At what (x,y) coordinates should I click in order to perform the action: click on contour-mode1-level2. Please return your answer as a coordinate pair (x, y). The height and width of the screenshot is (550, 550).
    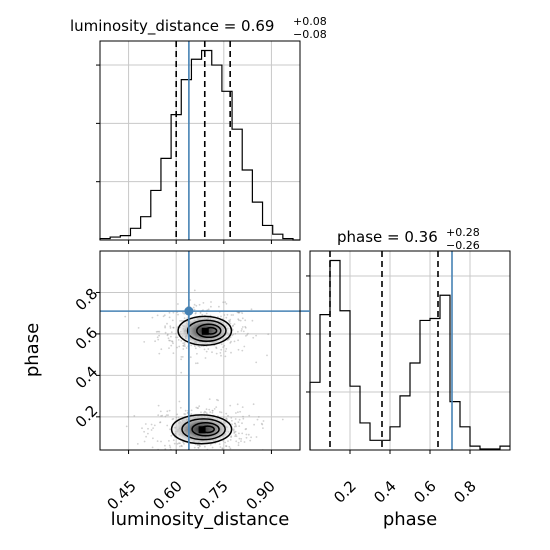
    Looking at the image, I should click on (205, 429).